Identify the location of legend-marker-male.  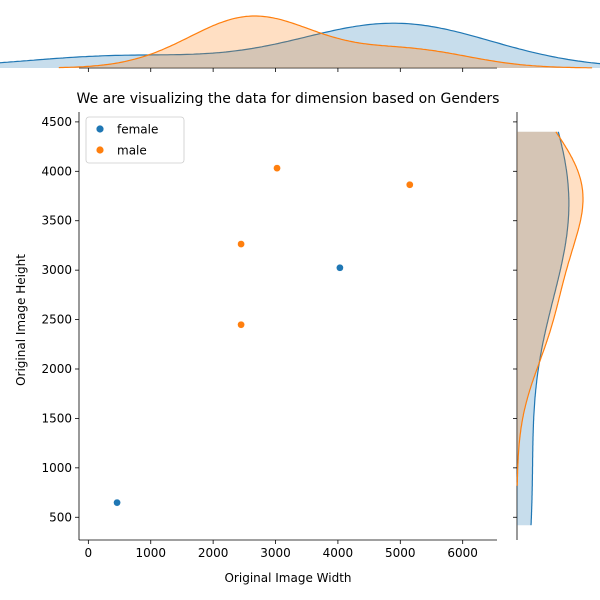
(100, 150).